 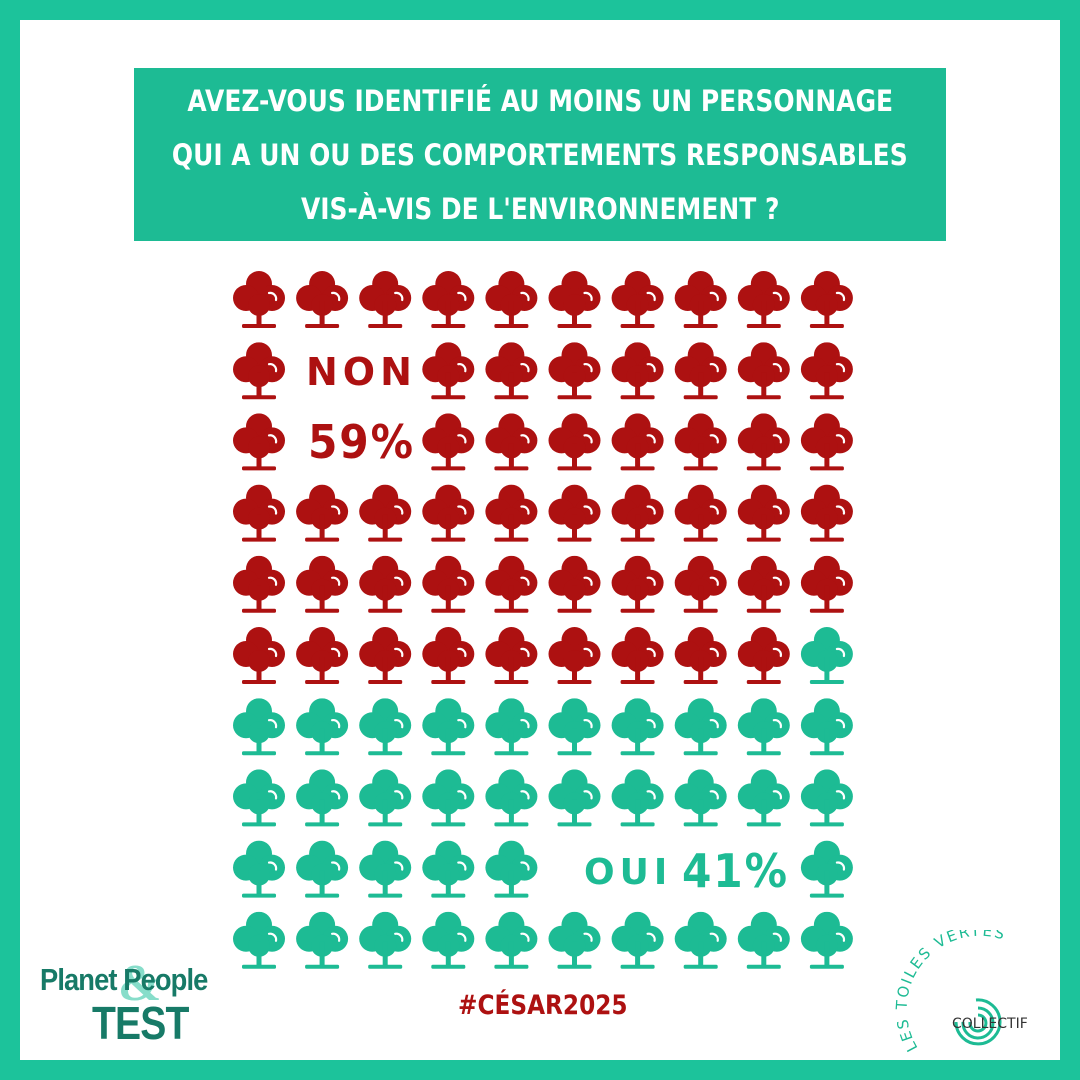 I want to click on oui-label: OUI, so click(x=628, y=872).